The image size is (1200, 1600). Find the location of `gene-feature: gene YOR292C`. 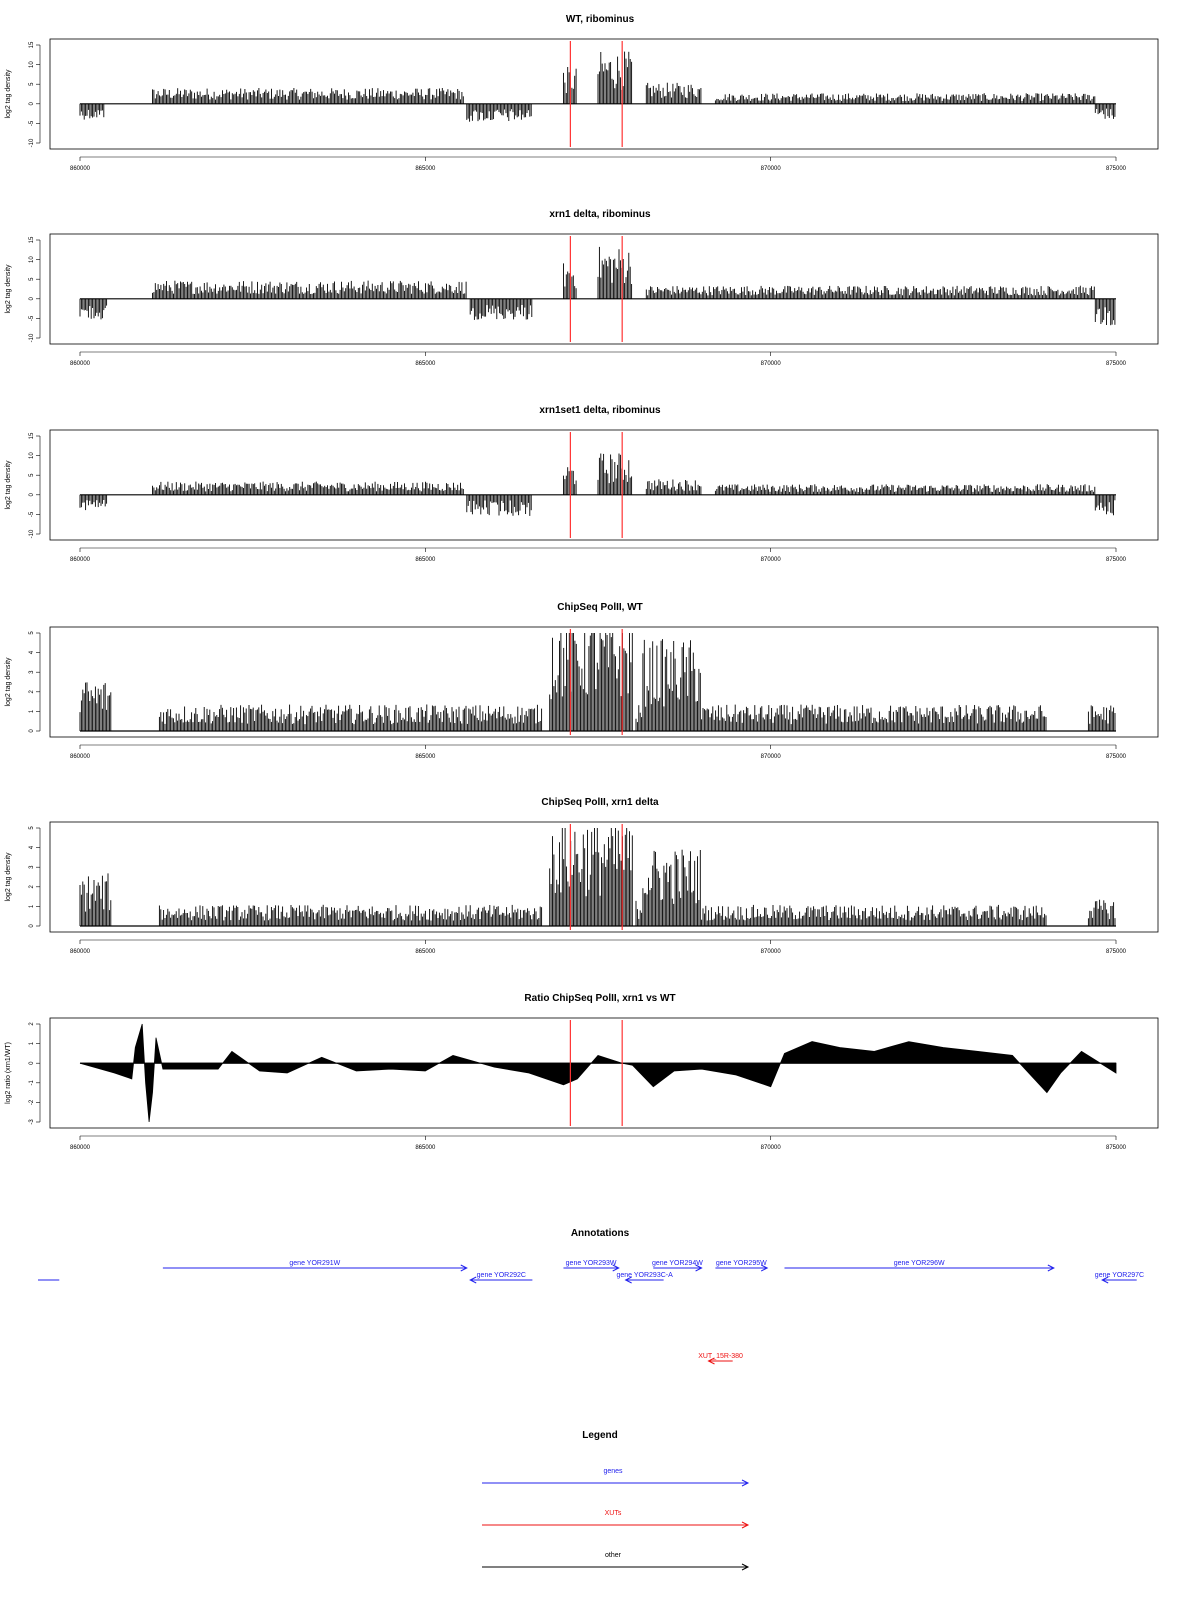

gene-feature: gene YOR292C is located at coordinates (501, 1278).